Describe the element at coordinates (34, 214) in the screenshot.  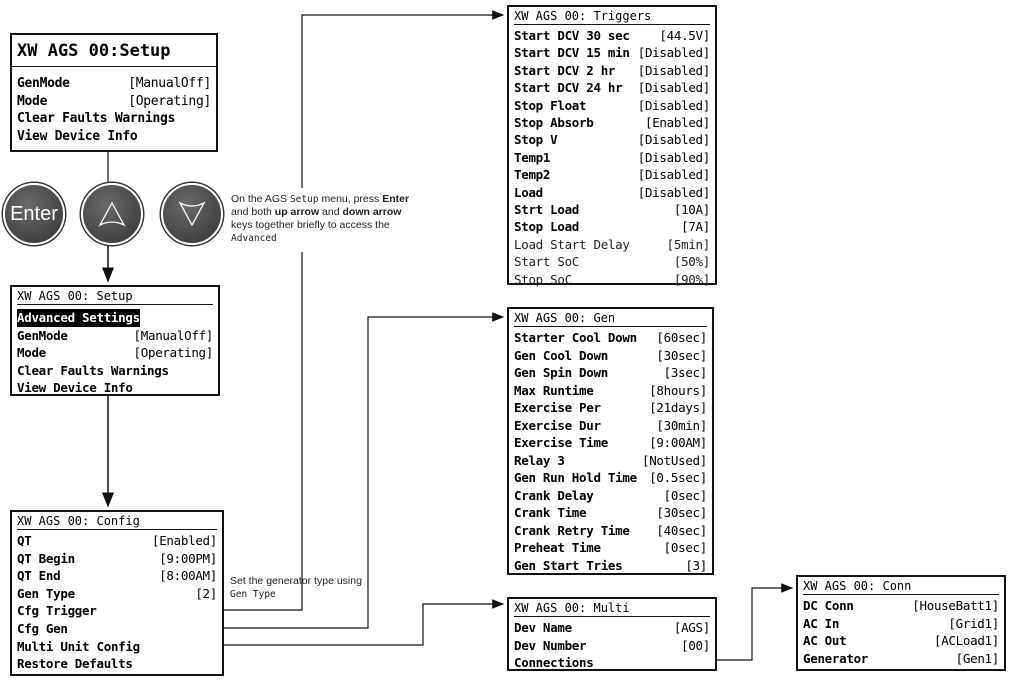
I see `enter-button: Enter` at that location.